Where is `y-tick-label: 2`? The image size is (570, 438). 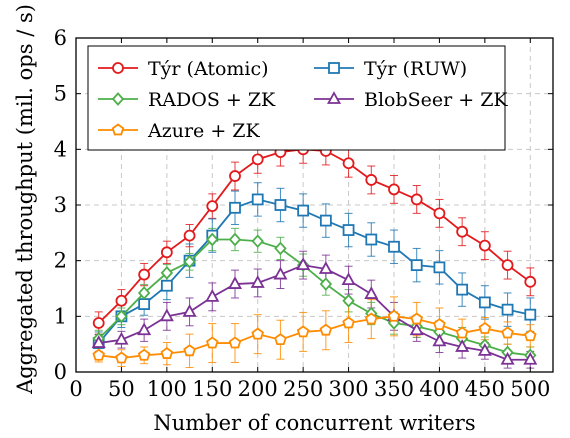
y-tick-label: 2 is located at coordinates (60, 261).